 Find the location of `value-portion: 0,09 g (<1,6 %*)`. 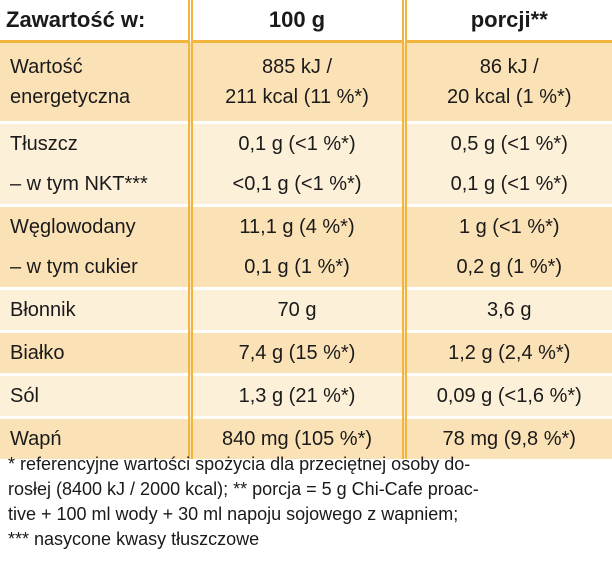

value-portion: 0,09 g (<1,6 %*) is located at coordinates (506, 395).